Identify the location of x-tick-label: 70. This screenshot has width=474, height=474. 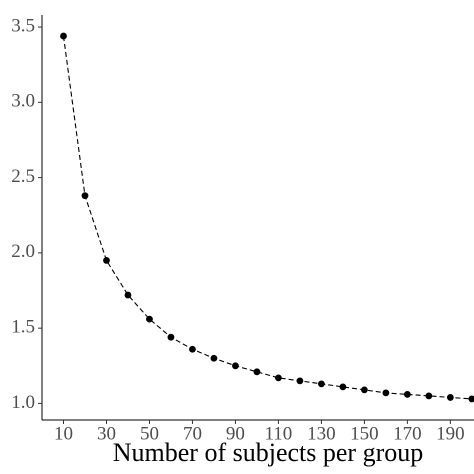
(192, 433).